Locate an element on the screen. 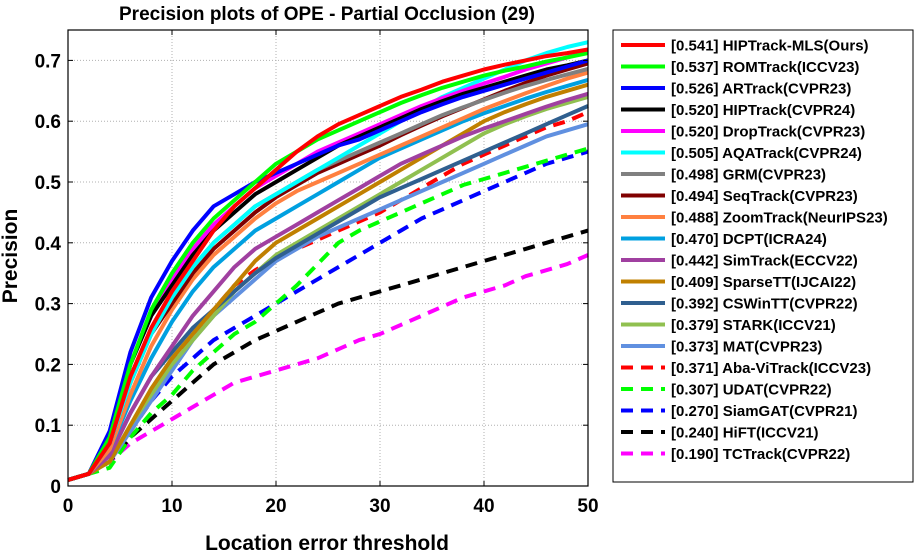 Image resolution: width=917 pixels, height=557 pixels. y-axis-label: Precision is located at coordinates (11, 256).